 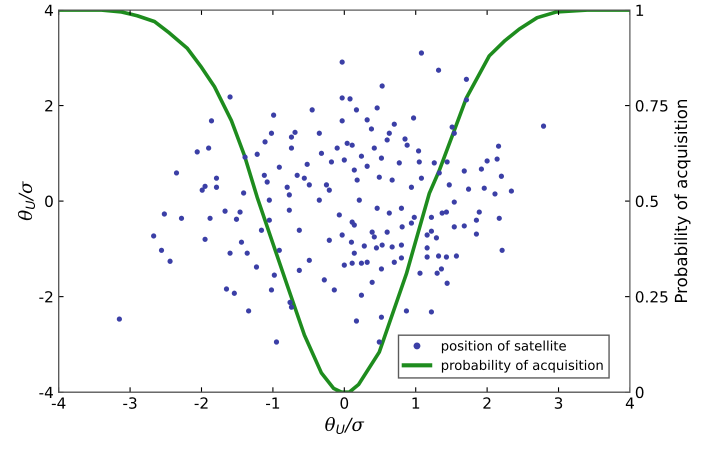 I want to click on x-tick-label: -3, so click(x=129, y=403).